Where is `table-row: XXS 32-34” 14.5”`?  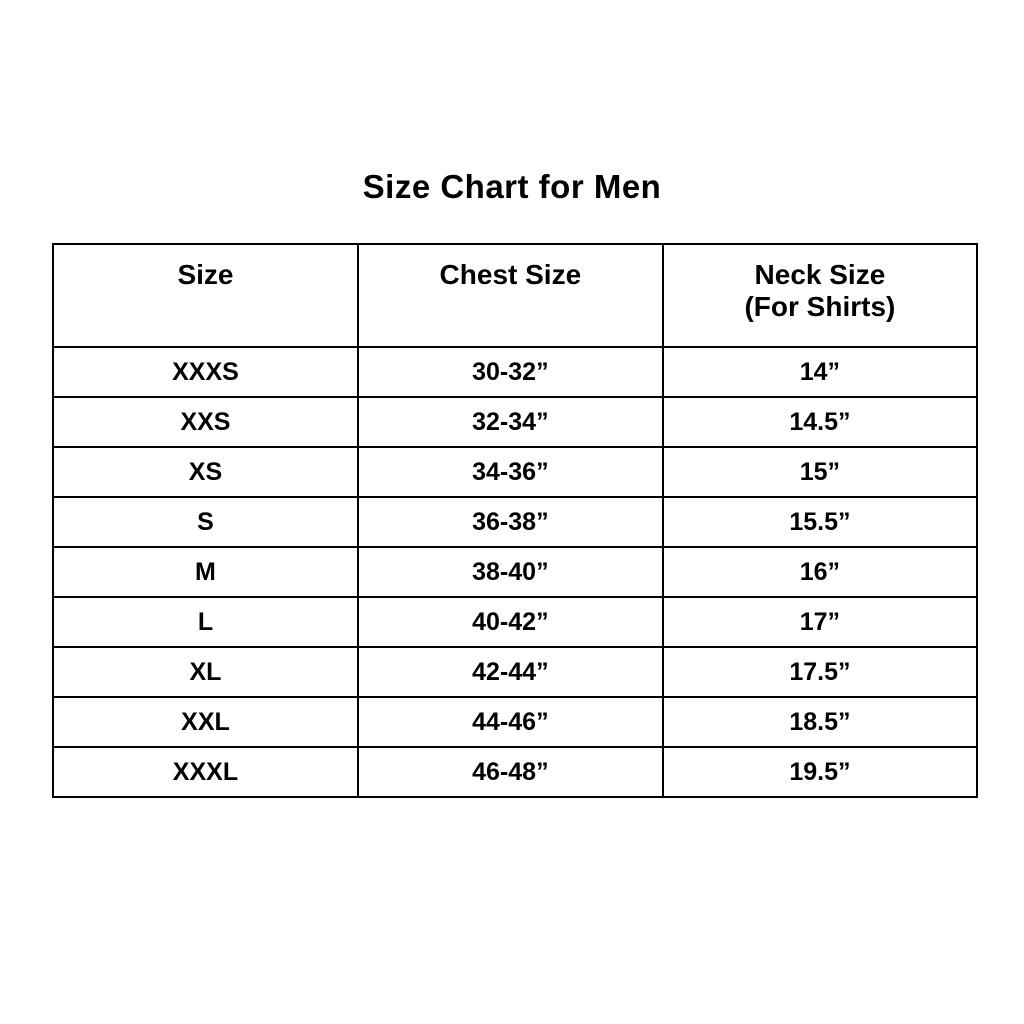
table-row: XXS 32-34” 14.5” is located at coordinates (515, 422).